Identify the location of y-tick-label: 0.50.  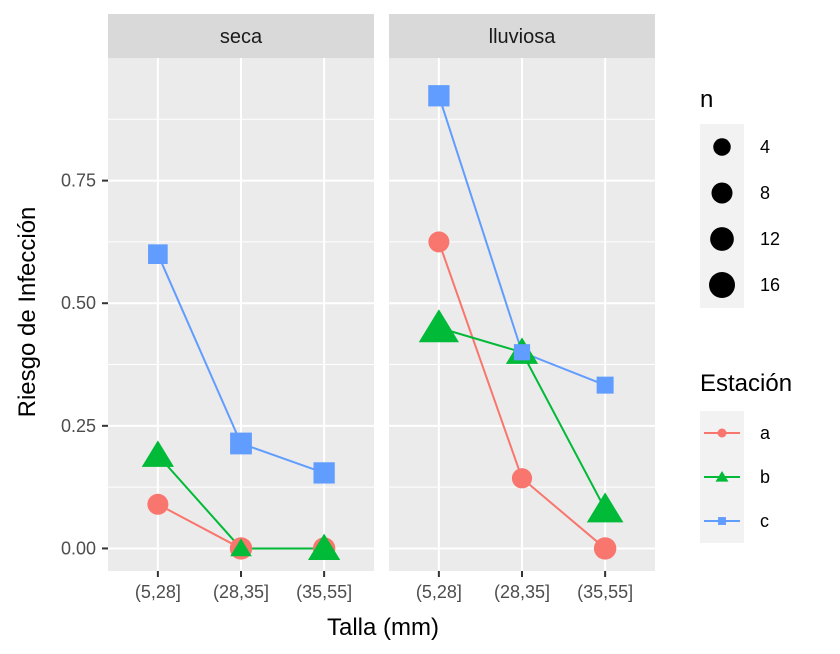
(78, 303).